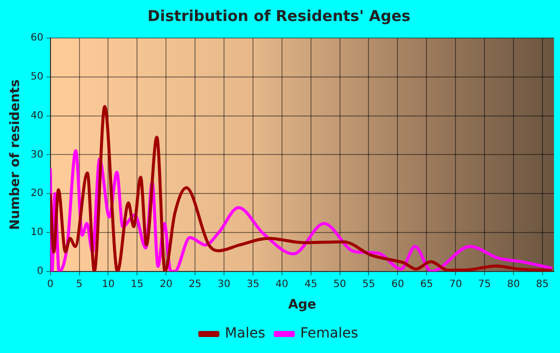 The width and height of the screenshot is (560, 353). I want to click on x-tick-label: 45, so click(311, 284).